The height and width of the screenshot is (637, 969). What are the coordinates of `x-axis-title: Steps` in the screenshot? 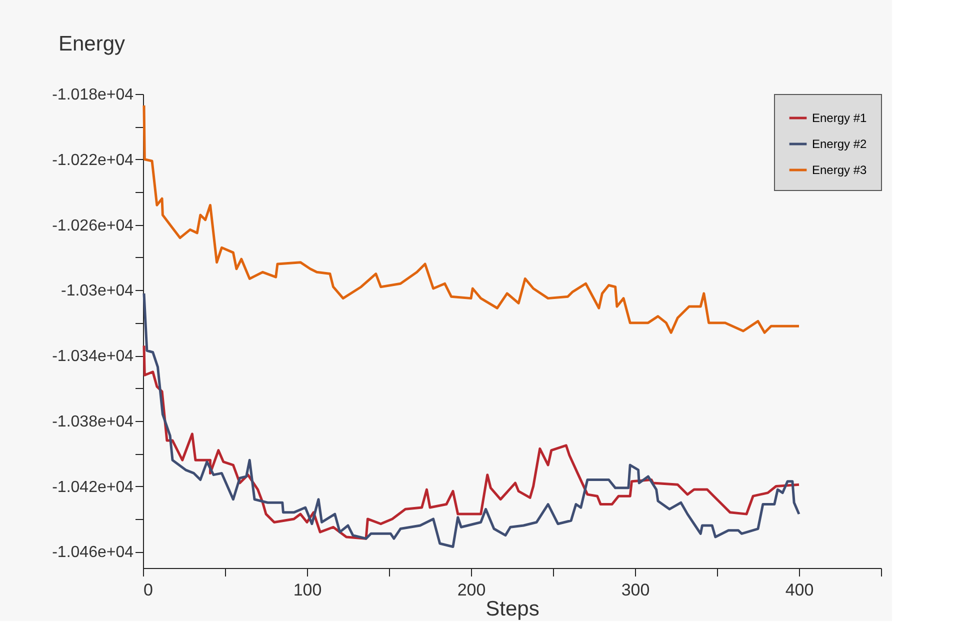 It's located at (513, 609).